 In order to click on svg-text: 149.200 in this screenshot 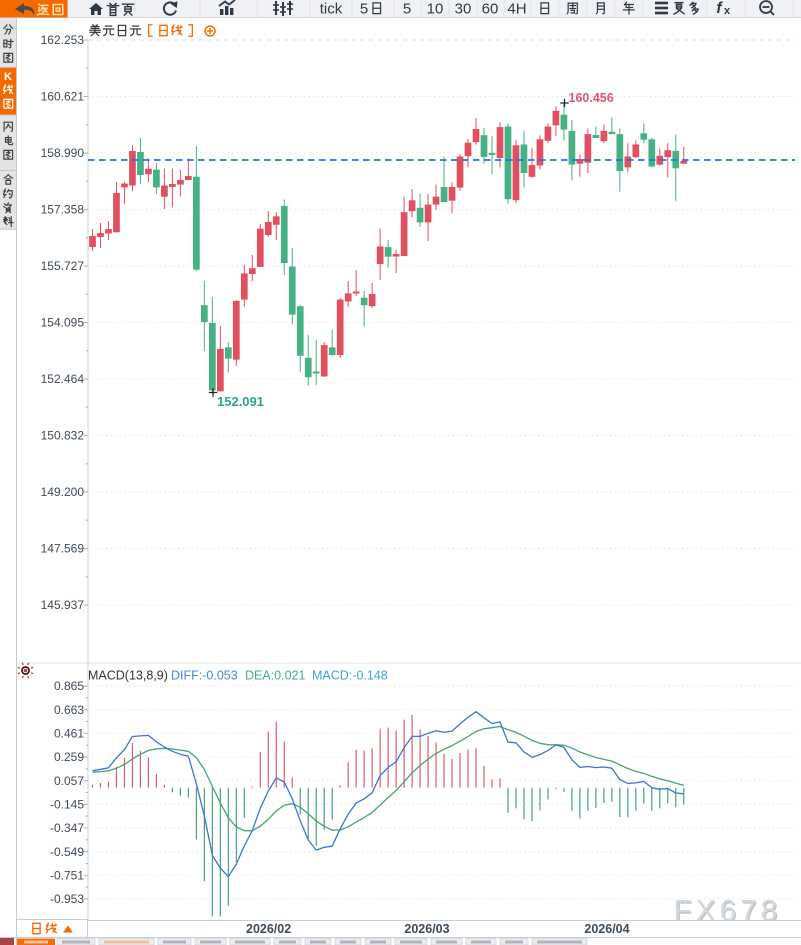, I will do `click(63, 492)`.